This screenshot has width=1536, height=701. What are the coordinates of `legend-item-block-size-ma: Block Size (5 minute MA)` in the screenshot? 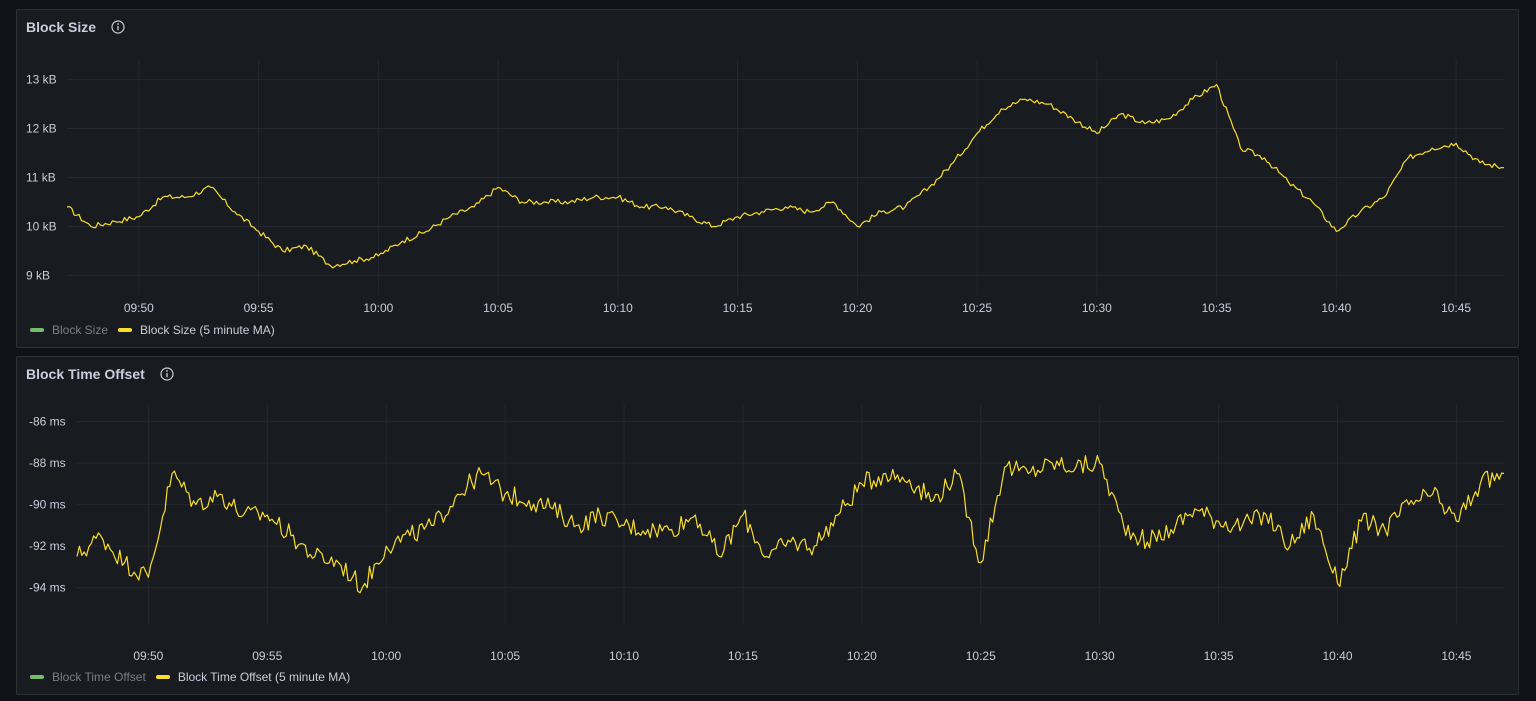 It's located at (196, 330).